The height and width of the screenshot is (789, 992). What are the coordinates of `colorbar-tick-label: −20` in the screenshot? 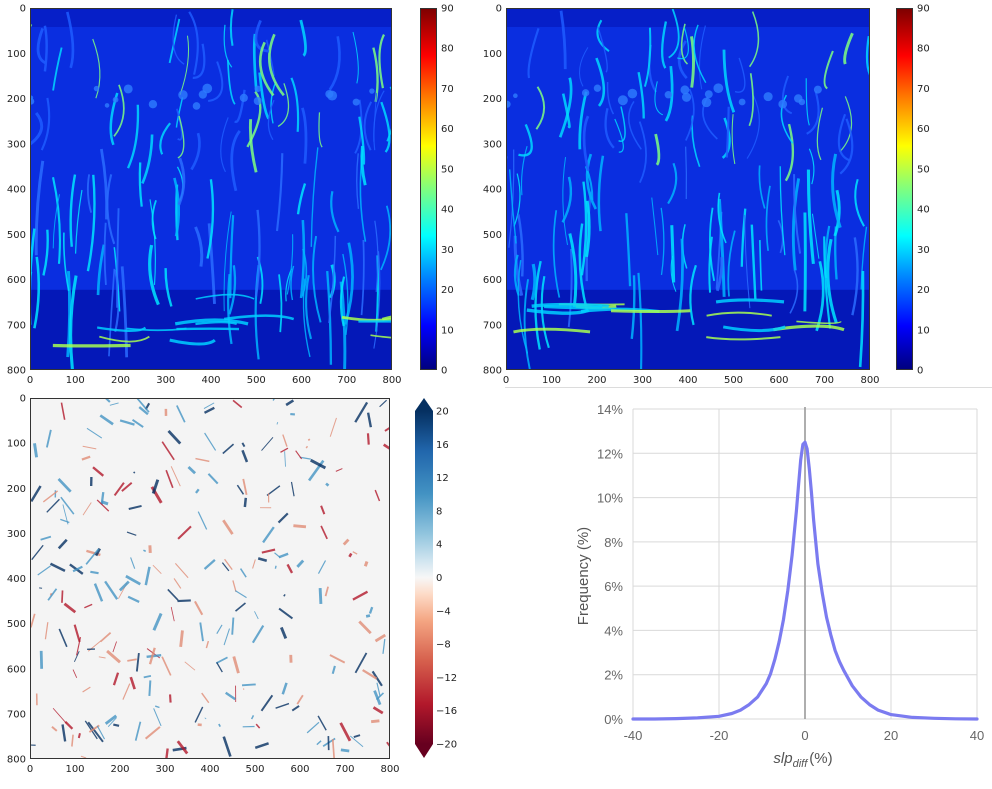 It's located at (446, 745).